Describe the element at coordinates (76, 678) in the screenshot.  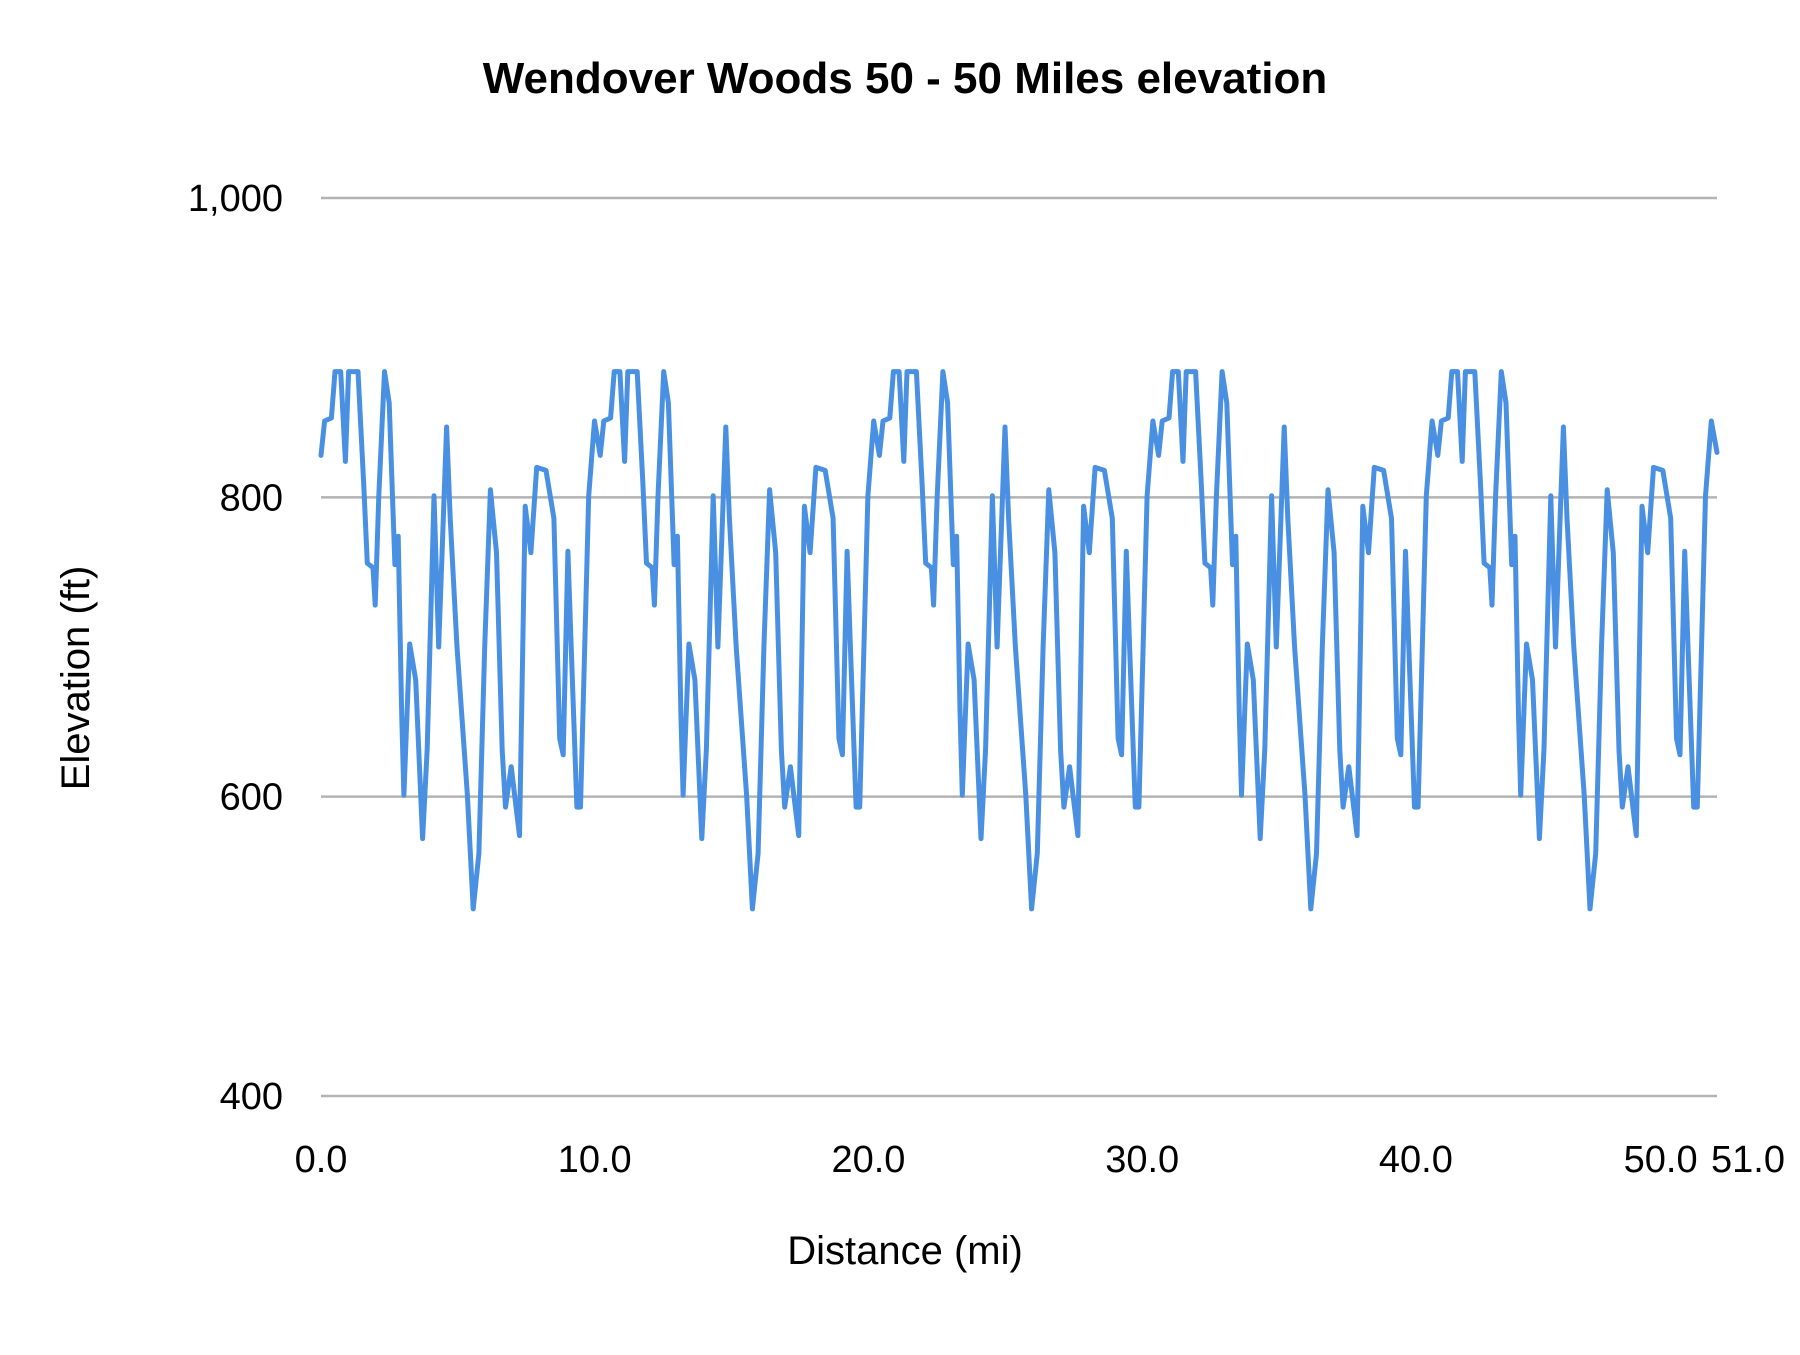
I see `y-axis-title: Elevation (ft)` at that location.